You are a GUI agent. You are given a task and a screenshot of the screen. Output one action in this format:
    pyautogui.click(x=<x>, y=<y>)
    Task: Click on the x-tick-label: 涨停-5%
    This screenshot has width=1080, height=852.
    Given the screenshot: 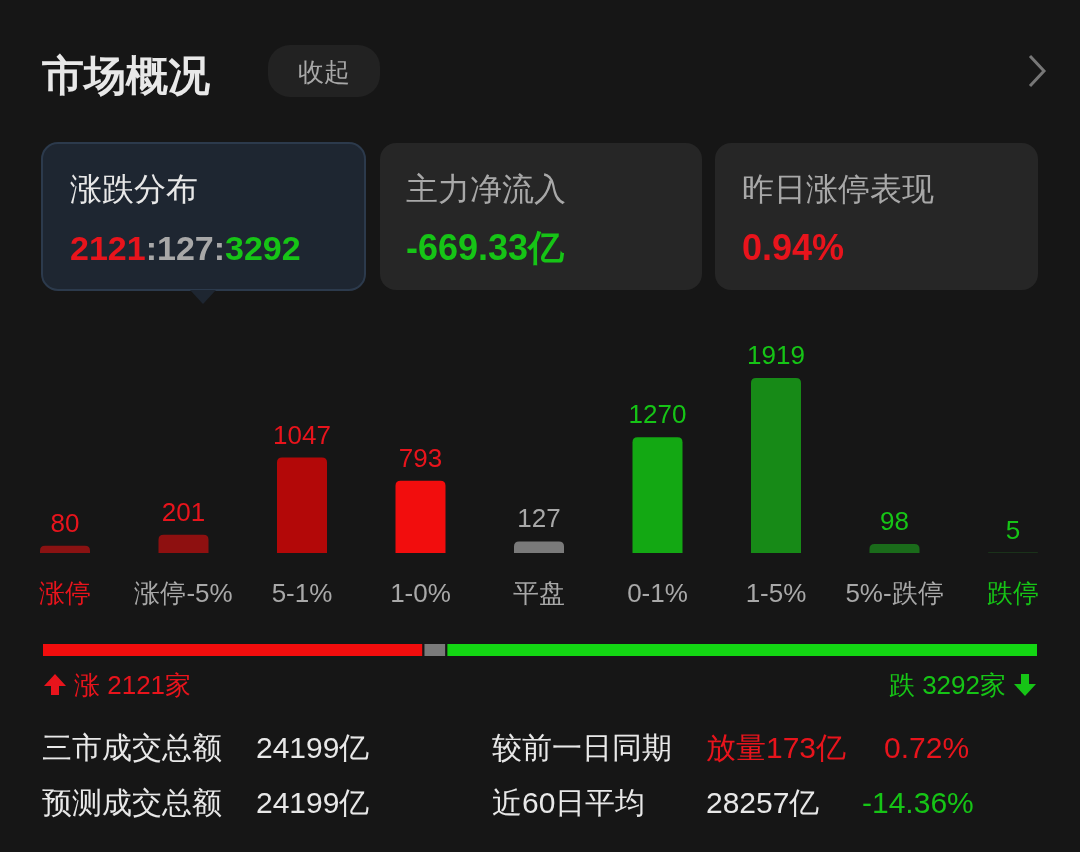 What is the action you would take?
    pyautogui.click(x=183, y=593)
    